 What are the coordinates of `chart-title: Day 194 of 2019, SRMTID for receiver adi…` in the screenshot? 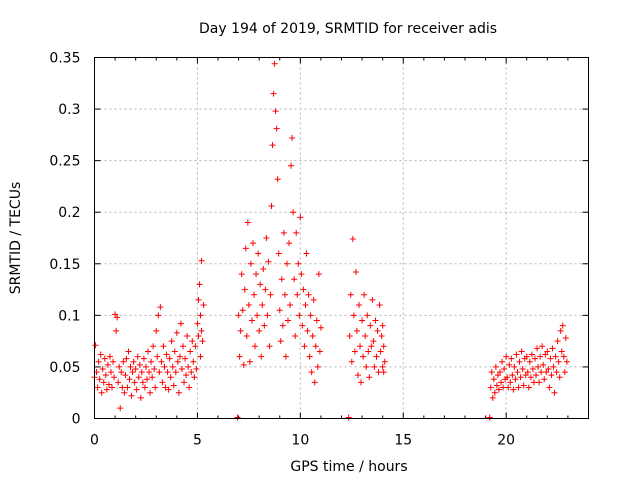 It's located at (348, 29).